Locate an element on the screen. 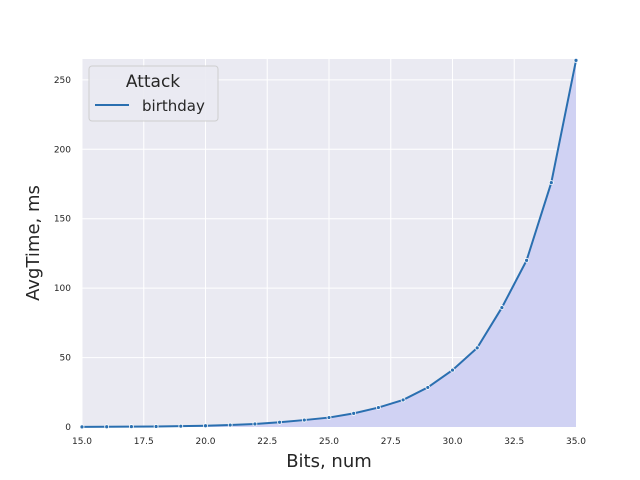 This screenshot has height=480, width=640. legend: Attack birthday is located at coordinates (153, 93).